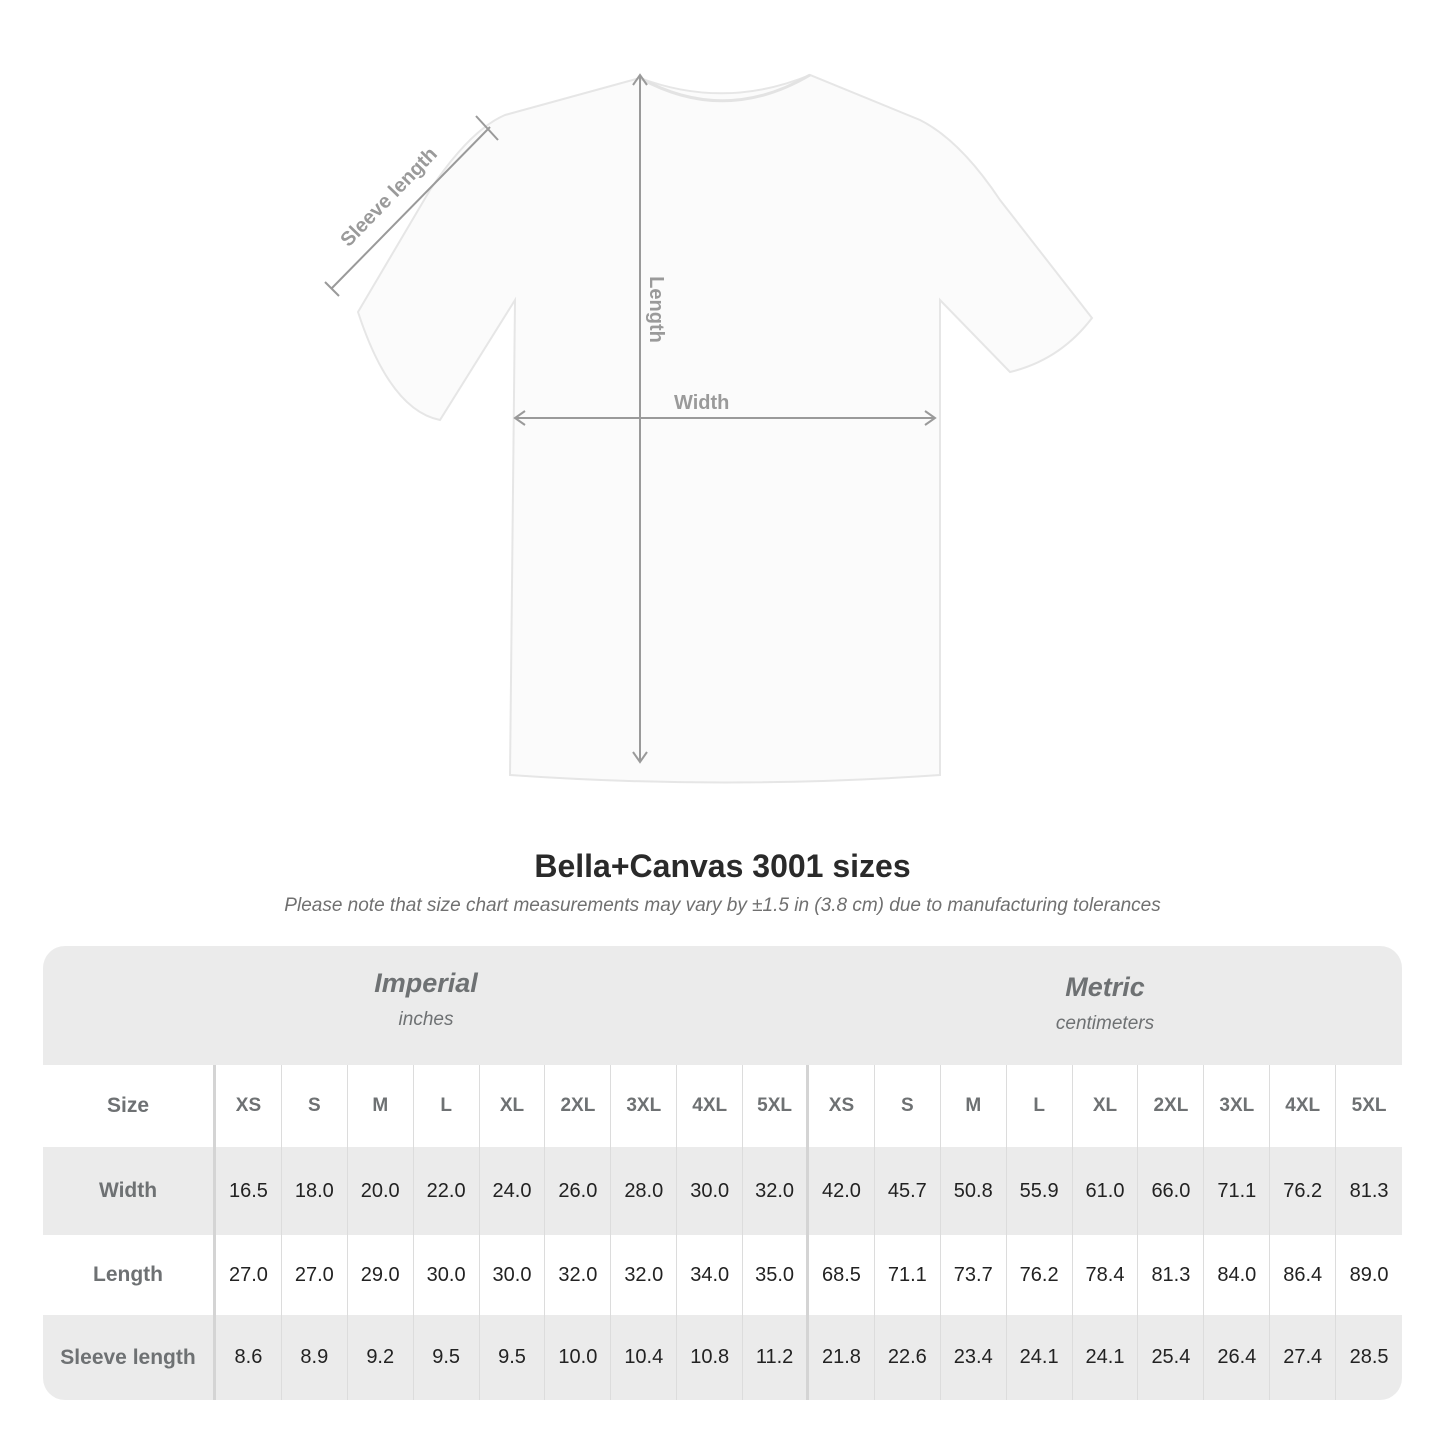 This screenshot has width=1445, height=1445. I want to click on metric-value-cell: 28.5, so click(1369, 1357).